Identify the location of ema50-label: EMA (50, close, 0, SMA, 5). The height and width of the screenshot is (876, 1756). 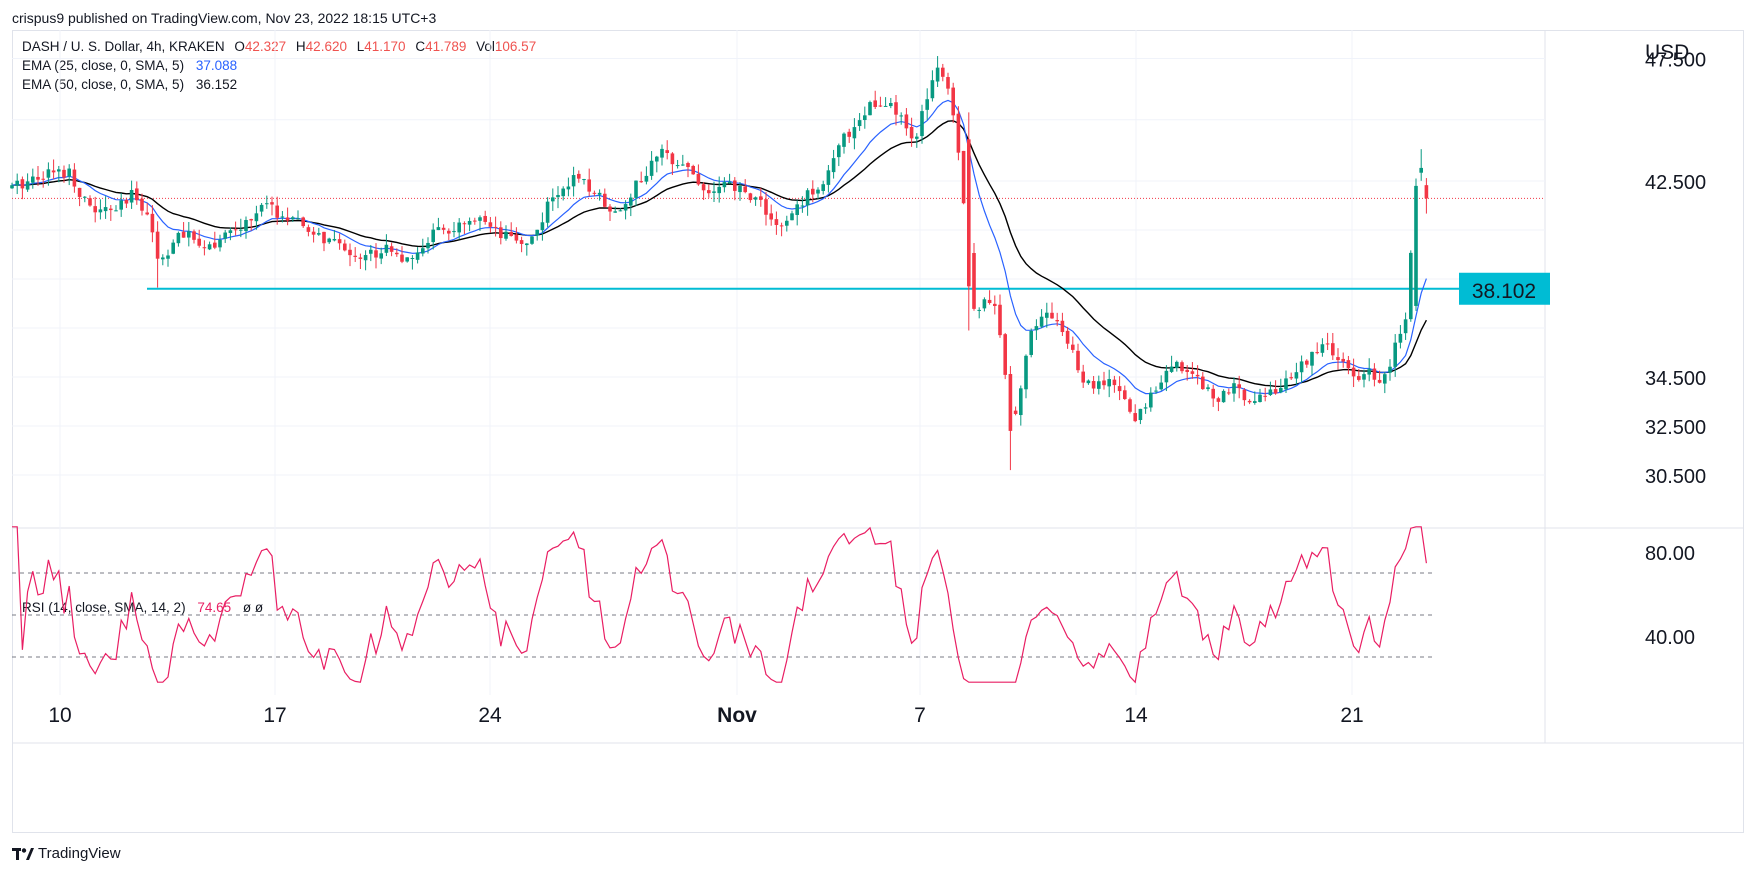
(103, 84).